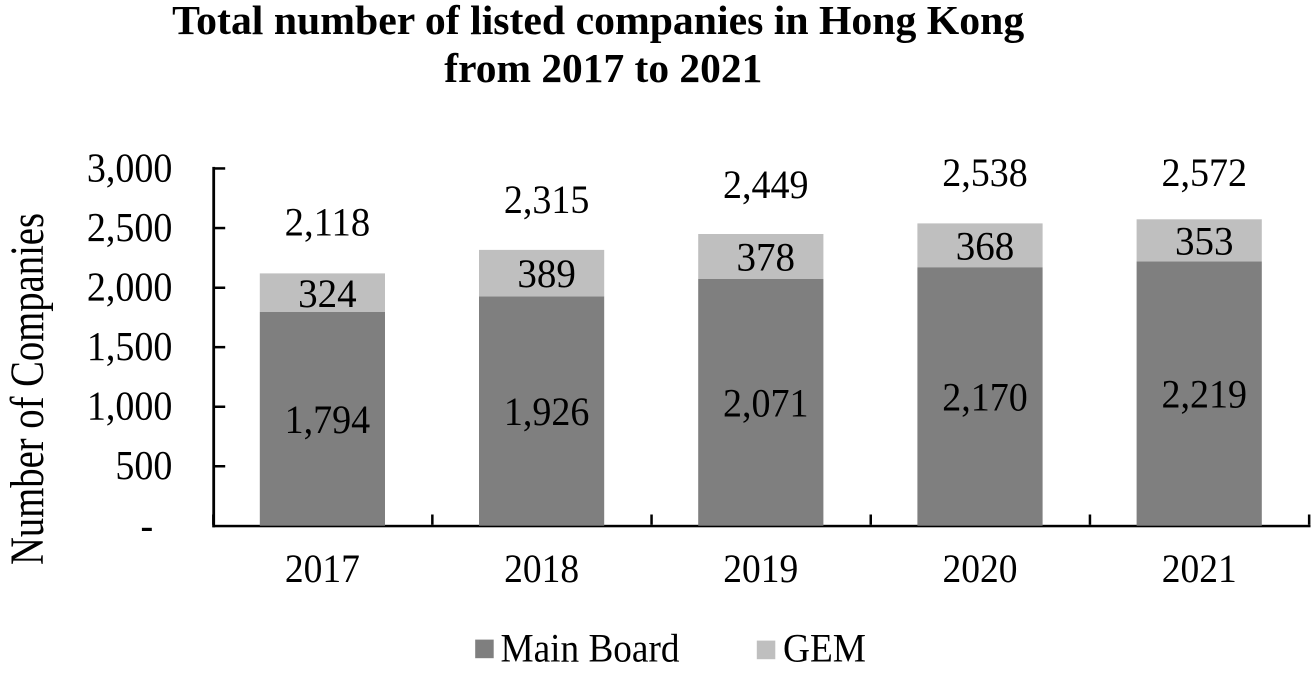  I want to click on svg-text: 2,500, so click(130, 227).